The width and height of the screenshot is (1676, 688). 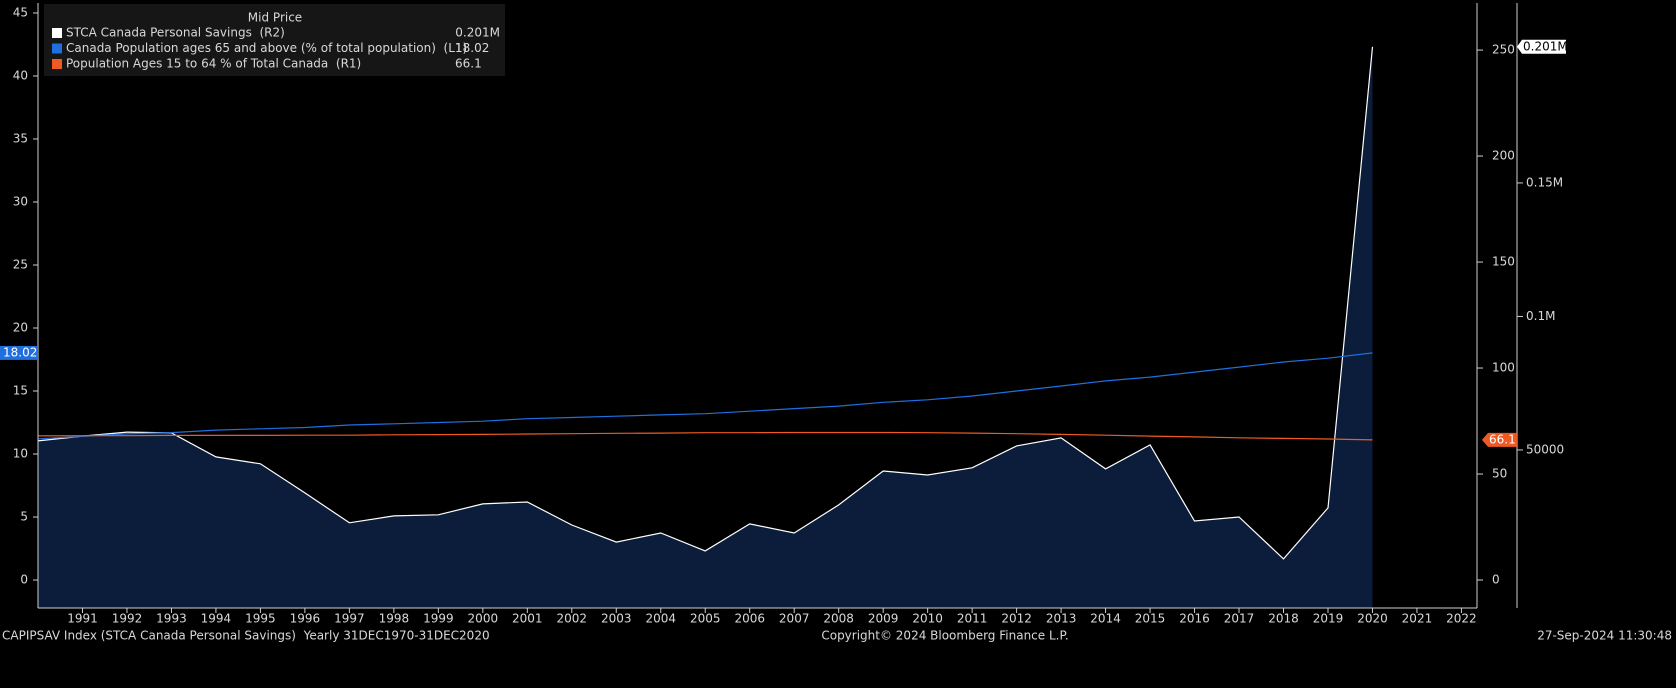 What do you see at coordinates (1417, 619) in the screenshot?
I see `x-tick-label: 2021` at bounding box center [1417, 619].